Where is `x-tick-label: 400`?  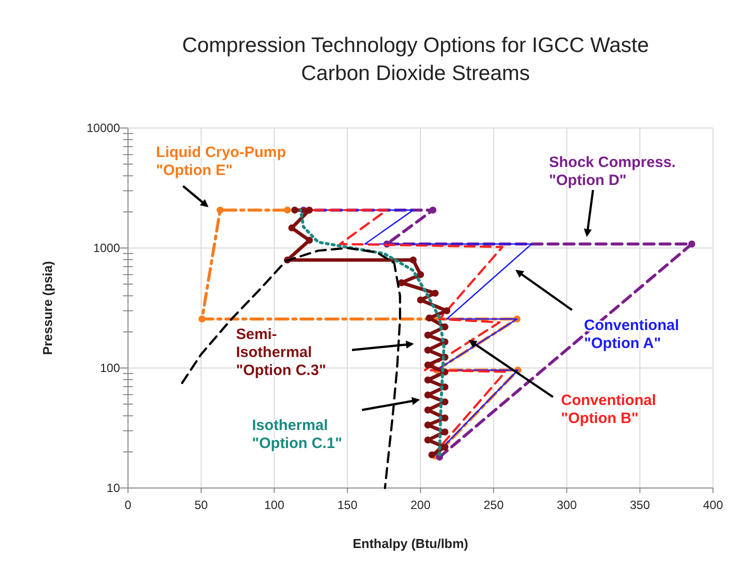
x-tick-label: 400 is located at coordinates (713, 505).